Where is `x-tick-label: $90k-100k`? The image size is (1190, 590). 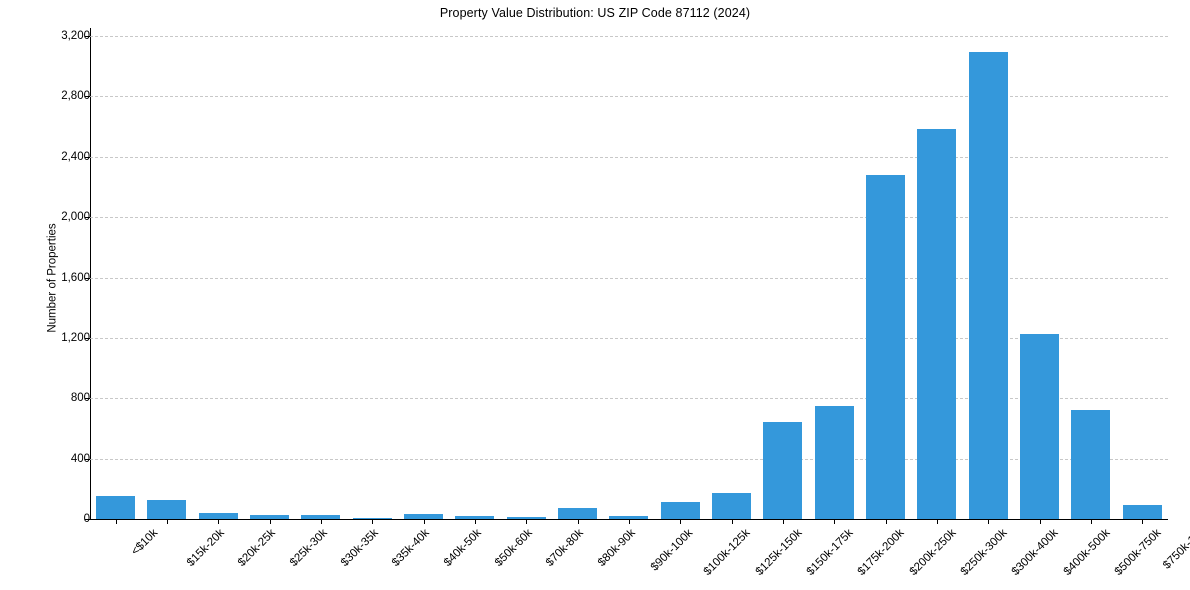 x-tick-label: $90k-100k is located at coordinates (672, 550).